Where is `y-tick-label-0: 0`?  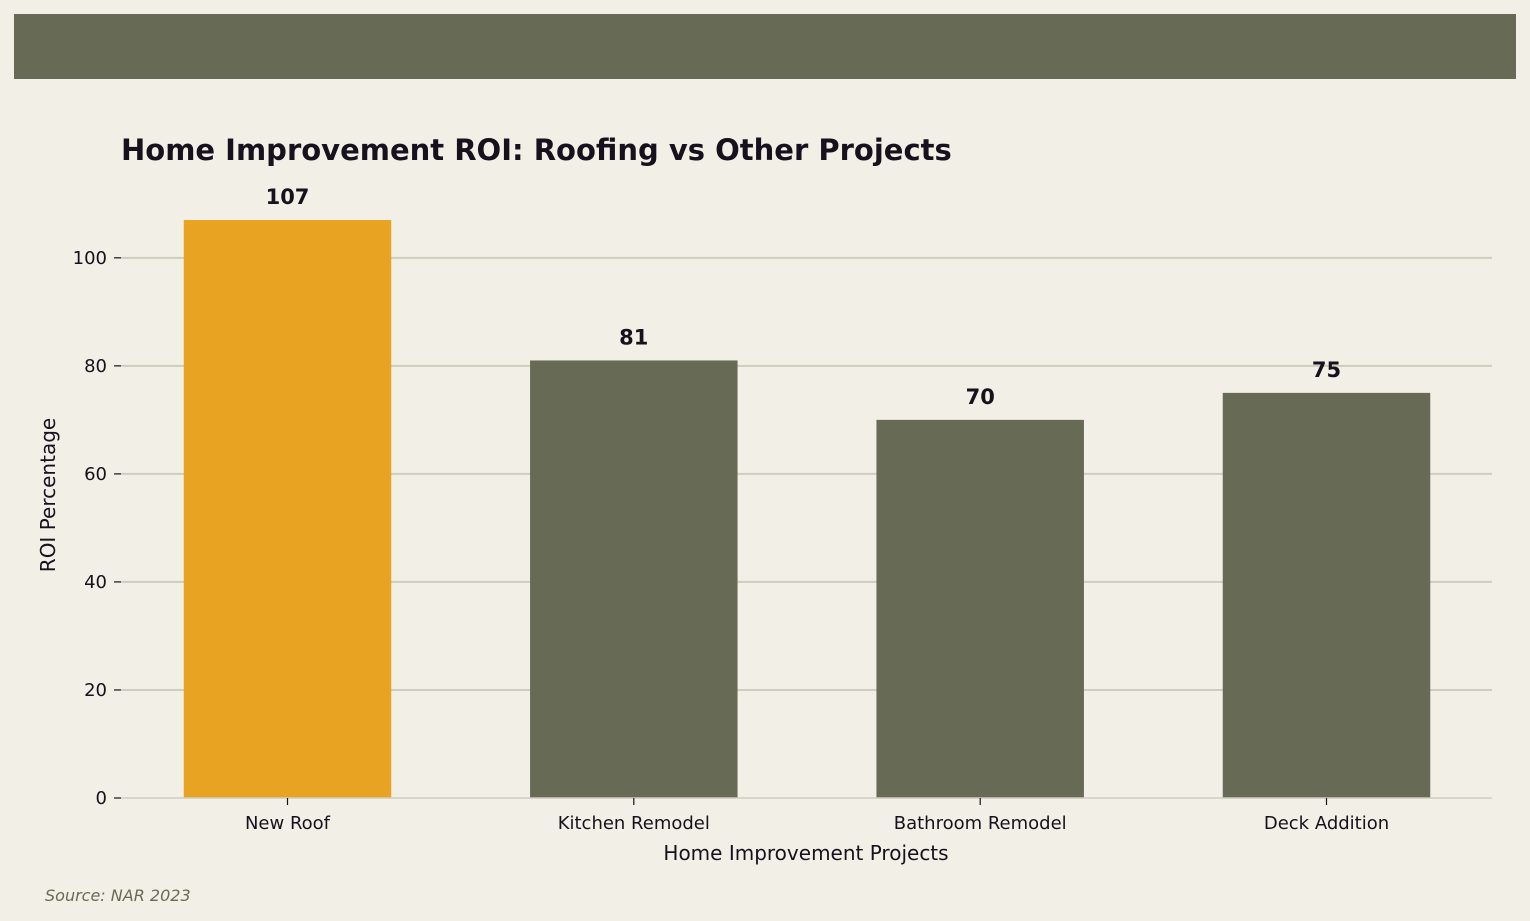
y-tick-label-0: 0 is located at coordinates (101, 798).